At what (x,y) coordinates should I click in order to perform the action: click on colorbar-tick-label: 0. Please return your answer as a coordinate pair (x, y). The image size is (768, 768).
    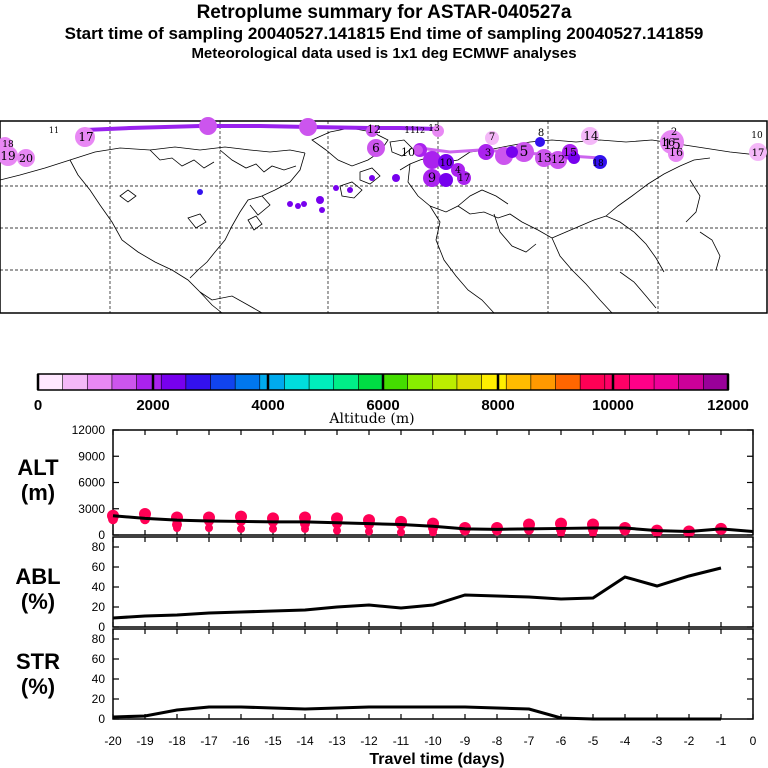
    Looking at the image, I should click on (38, 405).